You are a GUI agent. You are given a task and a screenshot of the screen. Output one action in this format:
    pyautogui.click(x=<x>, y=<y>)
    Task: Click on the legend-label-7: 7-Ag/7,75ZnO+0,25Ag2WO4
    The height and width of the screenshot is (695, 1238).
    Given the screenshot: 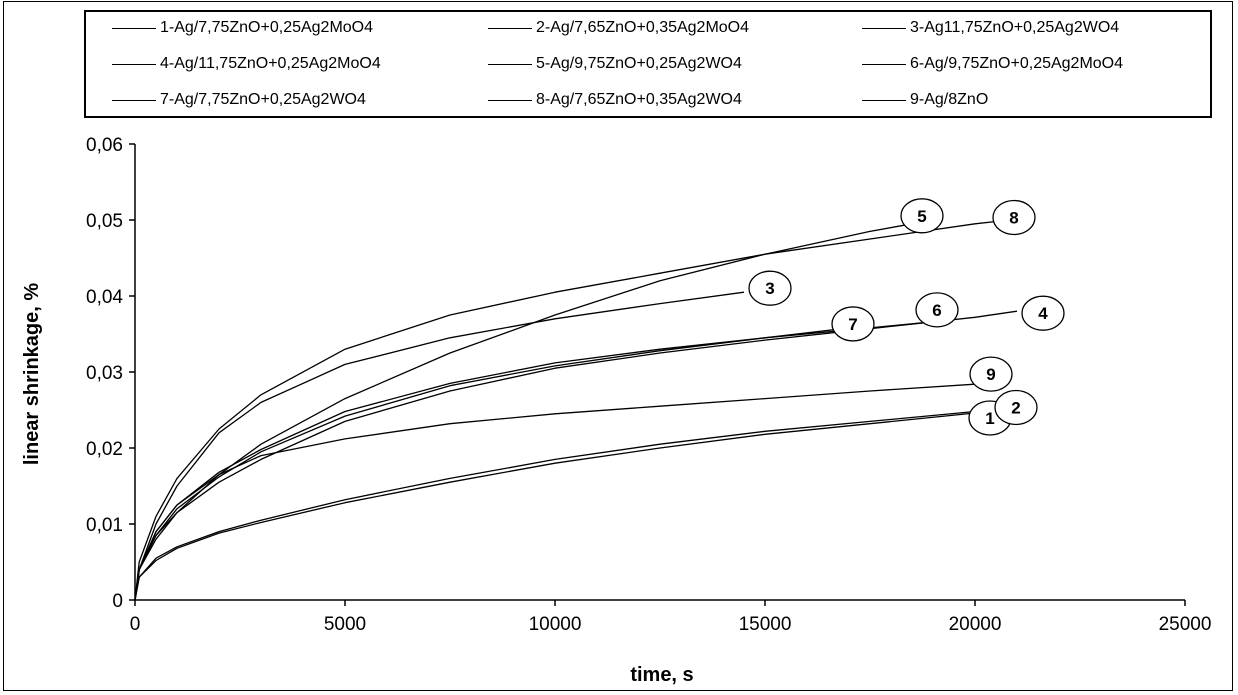 What is the action you would take?
    pyautogui.click(x=263, y=99)
    